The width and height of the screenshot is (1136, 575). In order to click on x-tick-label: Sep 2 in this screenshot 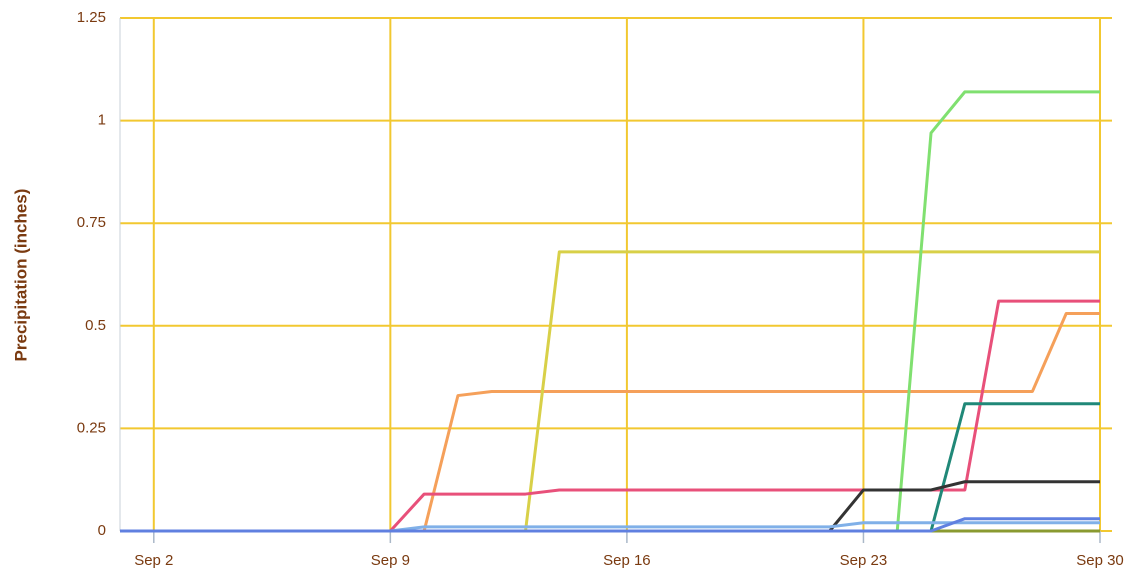, I will do `click(153, 560)`.